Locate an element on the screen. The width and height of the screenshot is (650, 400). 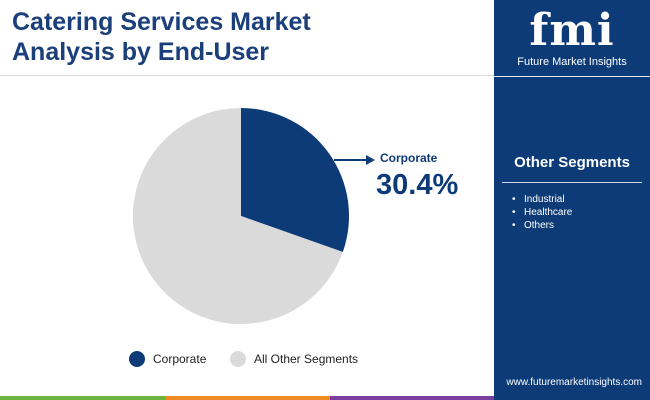
bottom-color-bar is located at coordinates (247, 398).